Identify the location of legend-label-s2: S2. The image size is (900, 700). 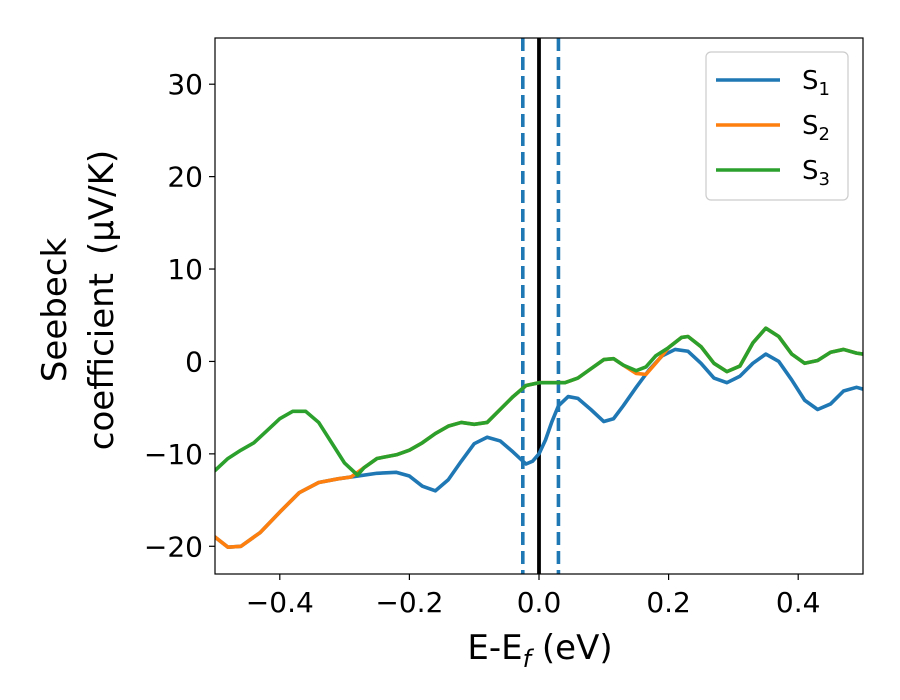
(816, 128).